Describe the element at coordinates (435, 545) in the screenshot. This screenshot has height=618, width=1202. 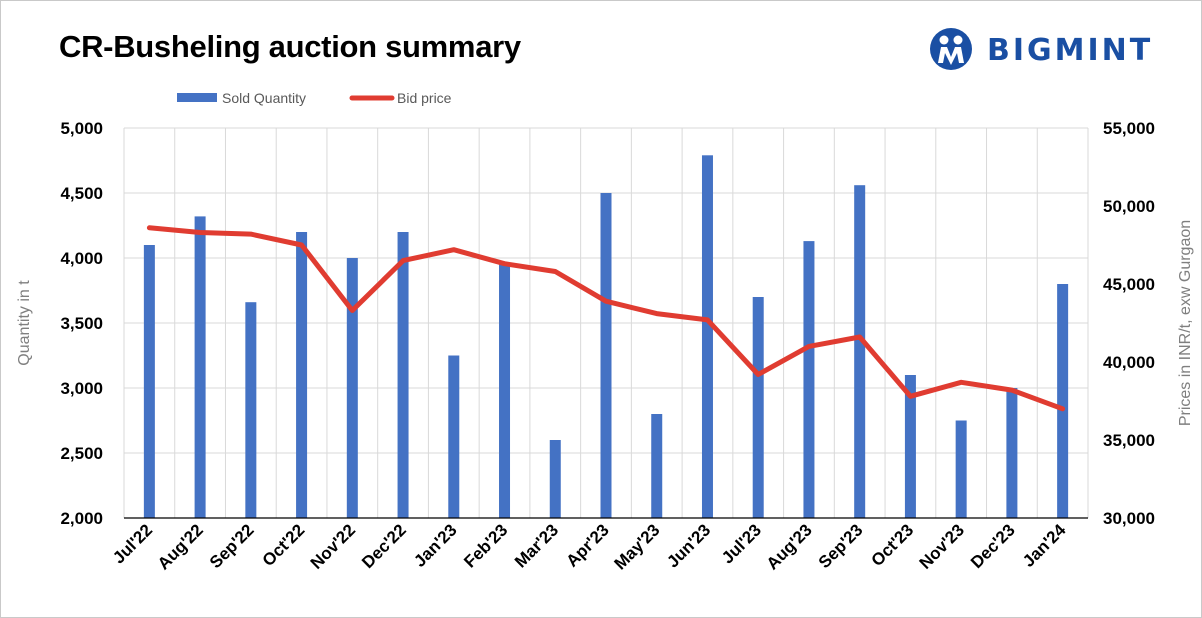
I see `x-tick-label: Jan'23` at that location.